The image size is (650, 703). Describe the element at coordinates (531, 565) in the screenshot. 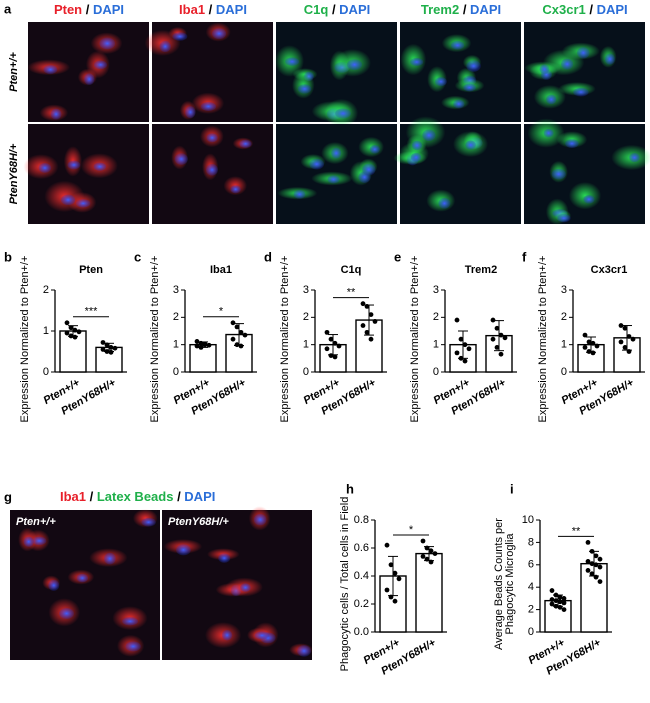

I see `y-tick-label: 6` at that location.